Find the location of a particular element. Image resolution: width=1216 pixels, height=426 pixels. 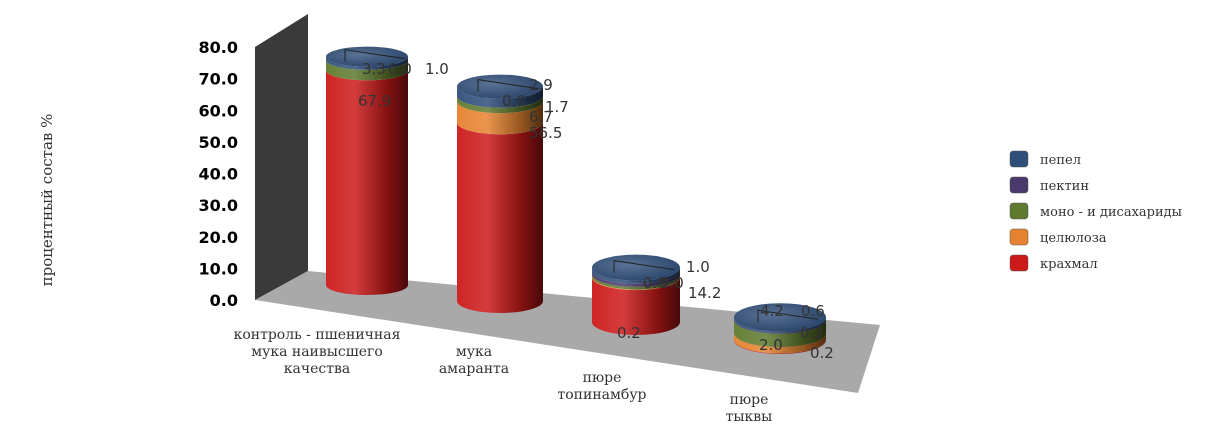

legend-label: крахмал is located at coordinates (1069, 264).